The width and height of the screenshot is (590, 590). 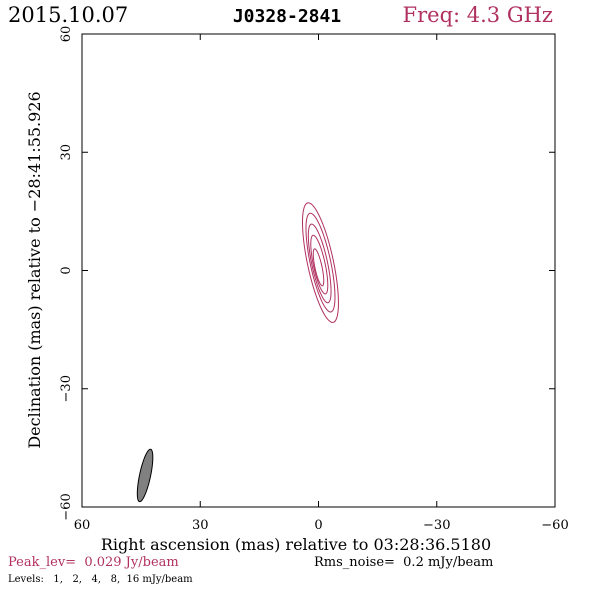 I want to click on contour-levels: Levels: 1, 2, 4, 8, 16 mJy/beam, so click(x=100, y=579).